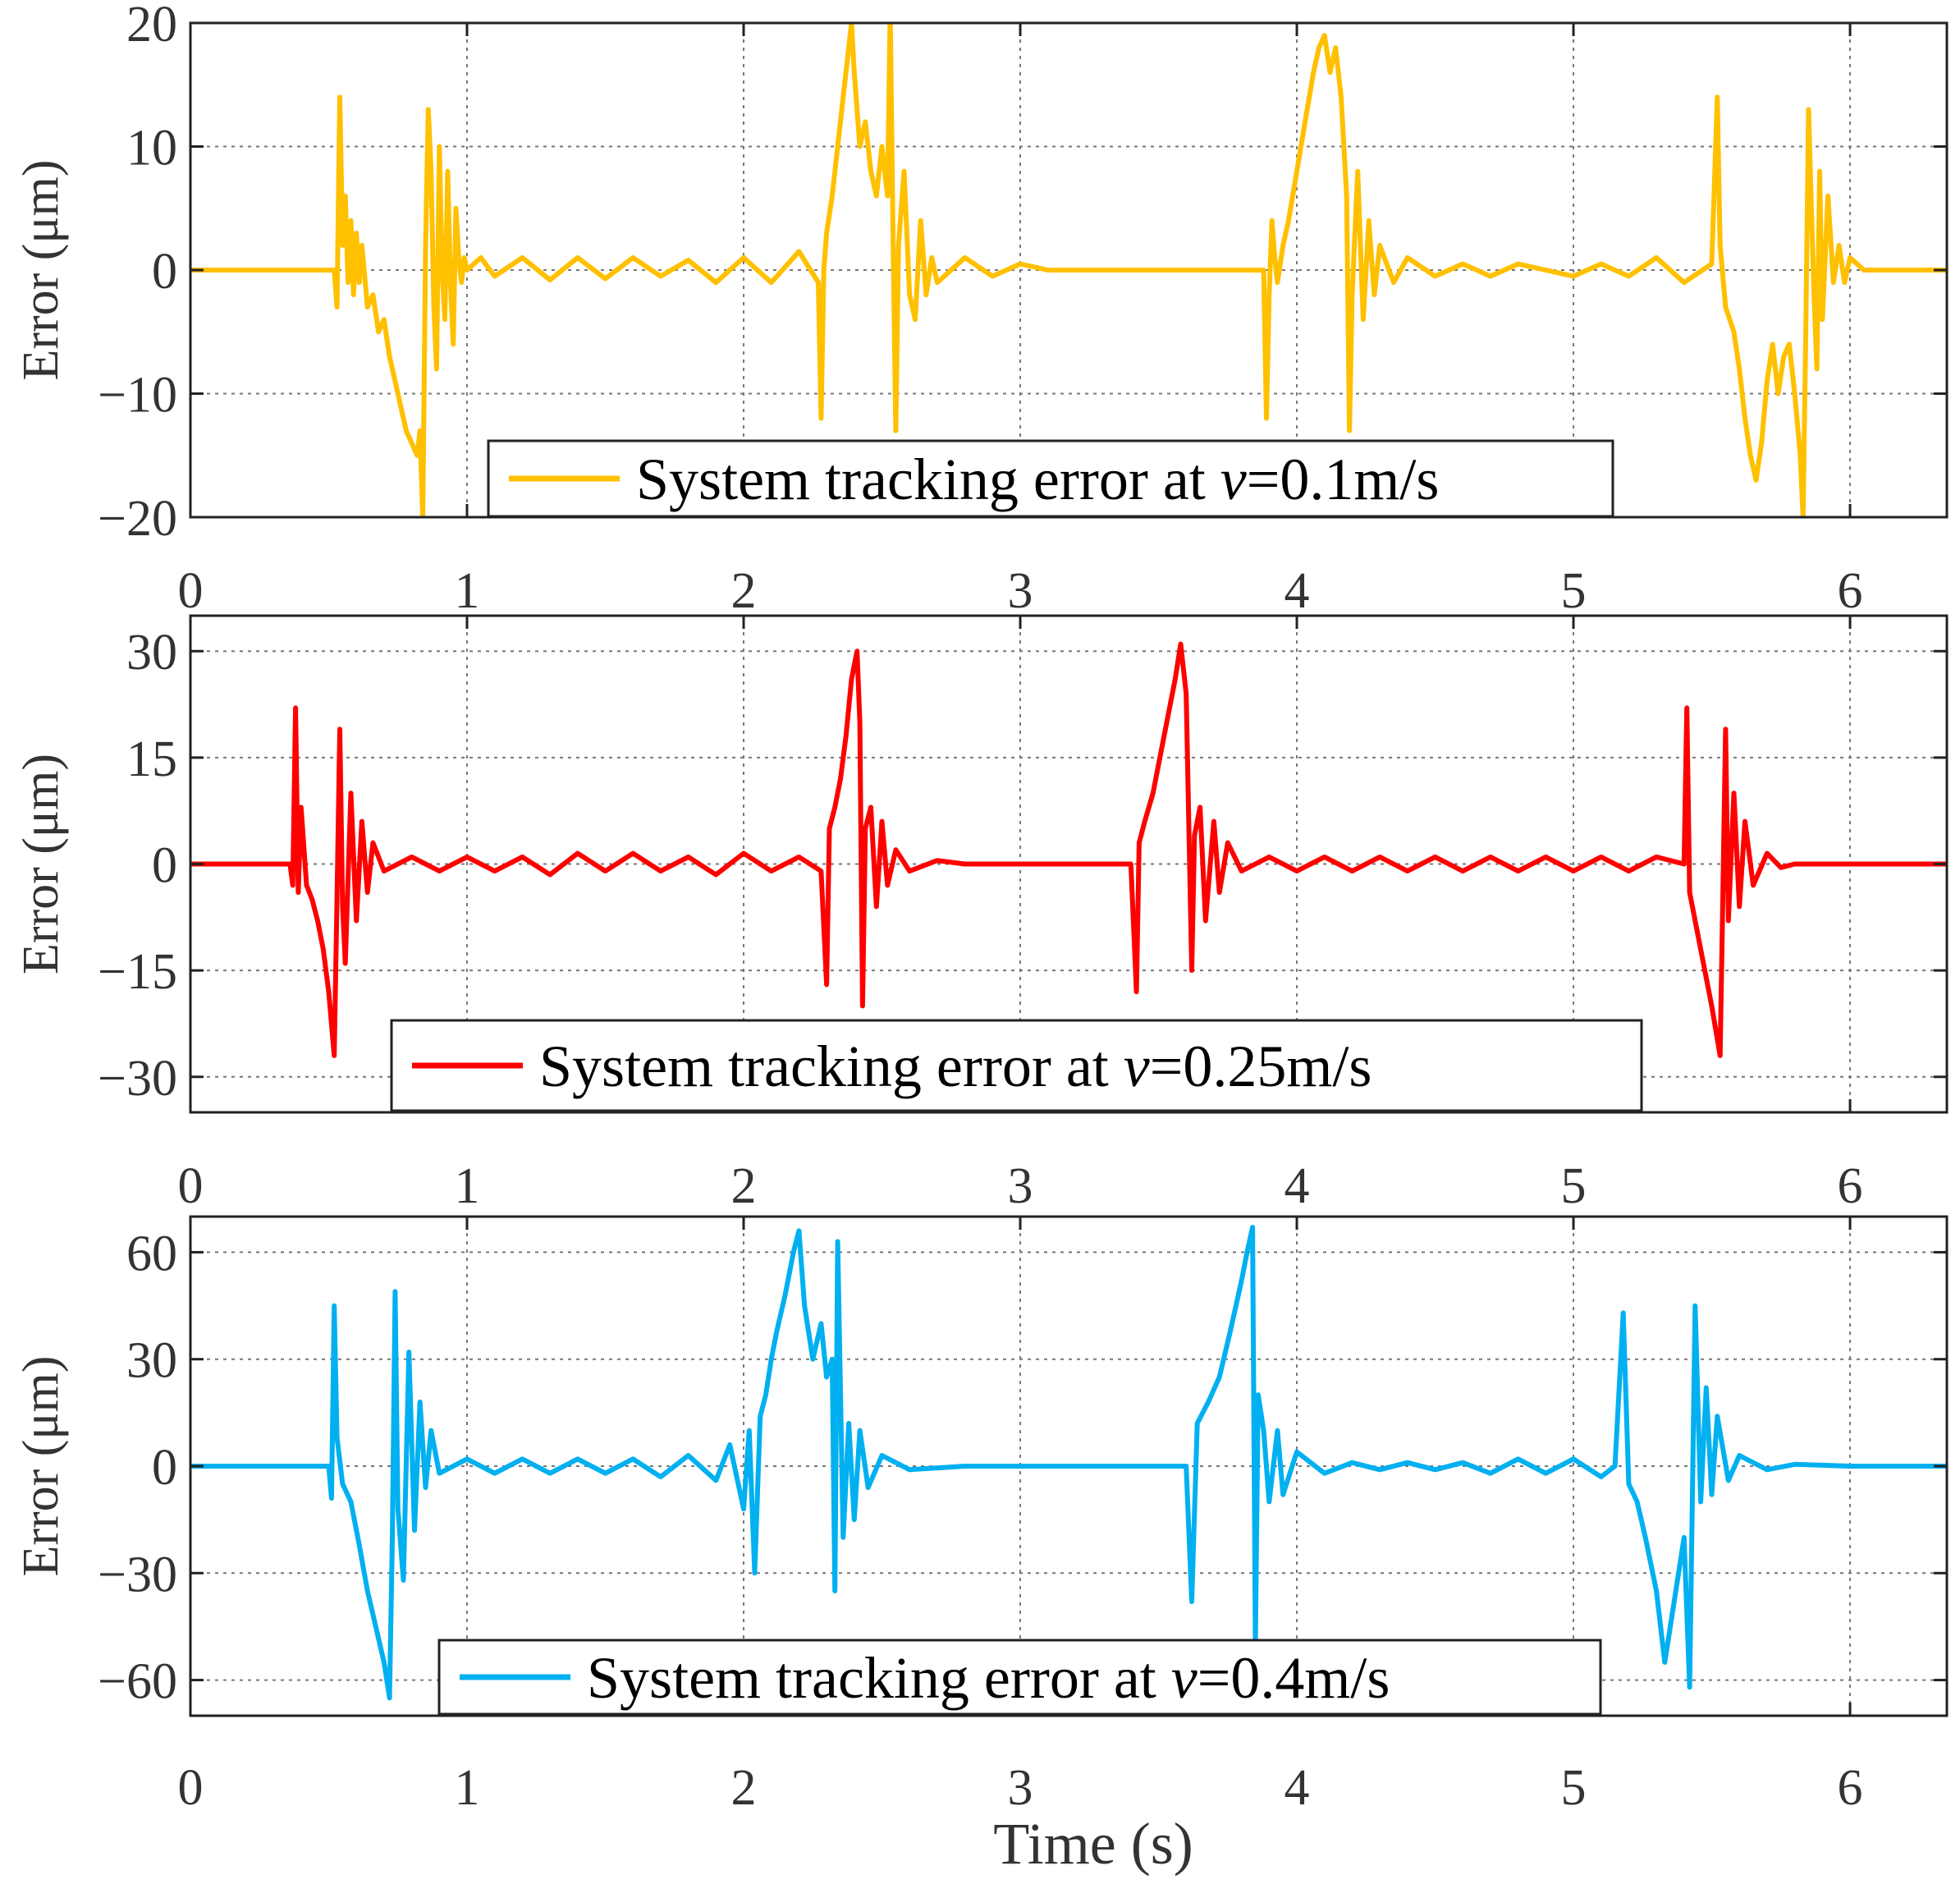 The height and width of the screenshot is (1884, 1960). I want to click on legend: System tracking error at v=0.25m/s, so click(1017, 1065).